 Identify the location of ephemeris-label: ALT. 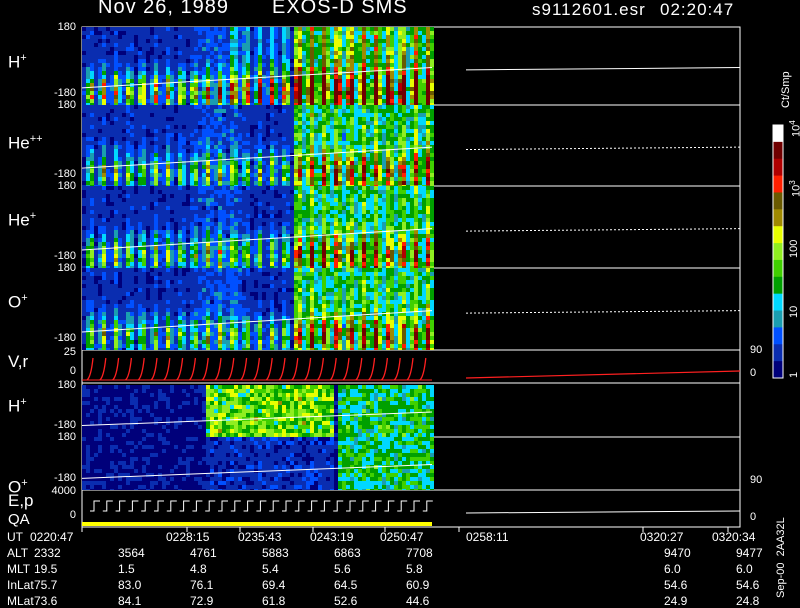
(17, 553).